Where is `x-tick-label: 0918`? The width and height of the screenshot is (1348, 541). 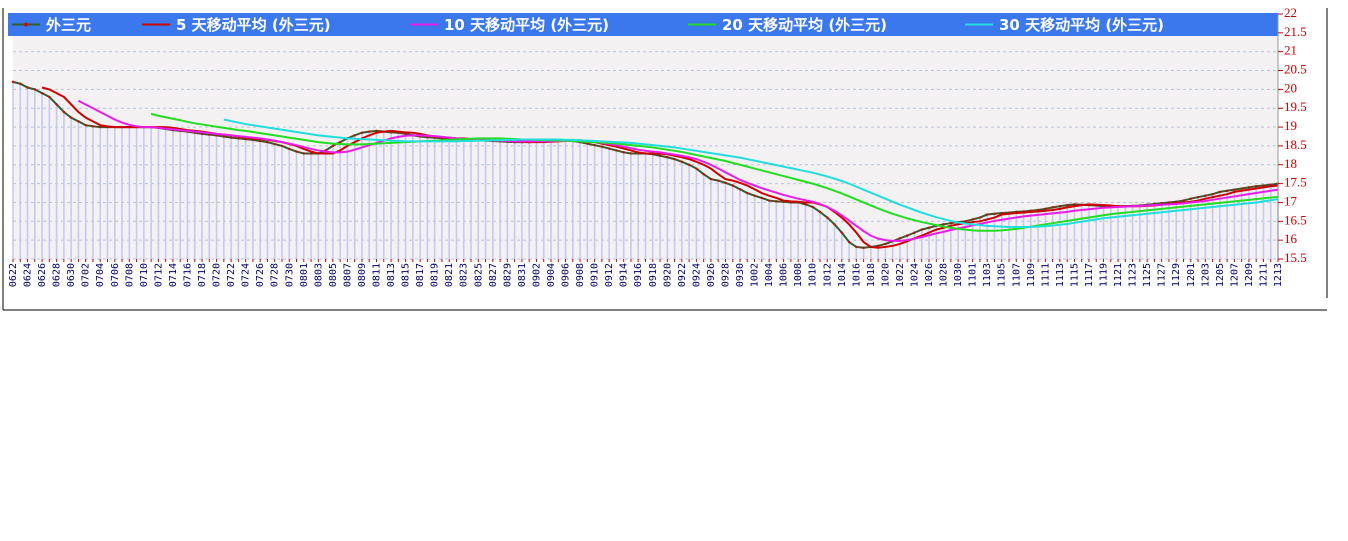
x-tick-label: 0918 is located at coordinates (653, 275).